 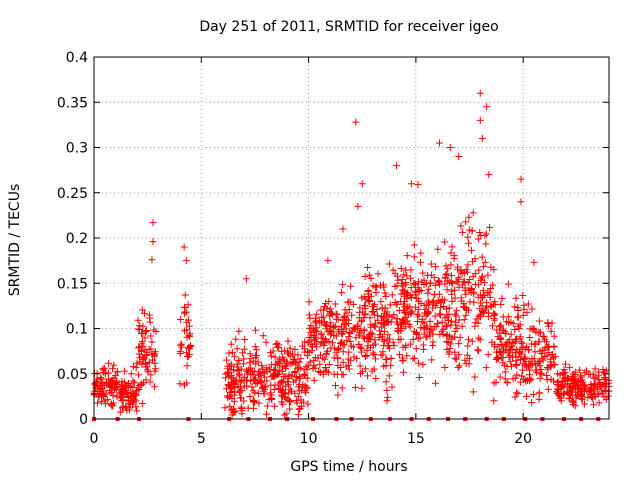 What do you see at coordinates (309, 439) in the screenshot?
I see `x-tick-label: 10` at bounding box center [309, 439].